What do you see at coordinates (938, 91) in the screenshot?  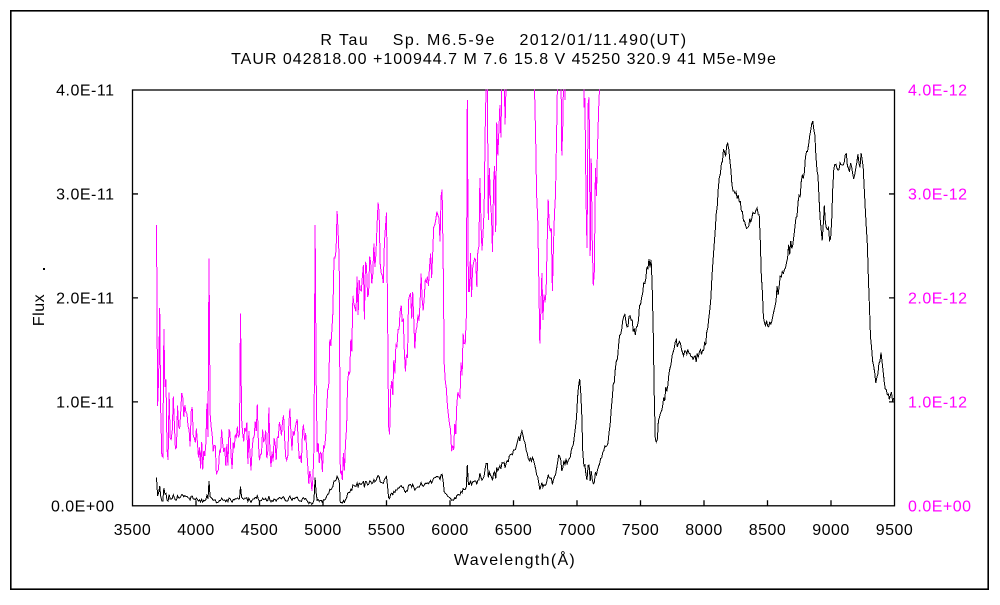 I see `svg-text: 4.0E-12` at bounding box center [938, 91].